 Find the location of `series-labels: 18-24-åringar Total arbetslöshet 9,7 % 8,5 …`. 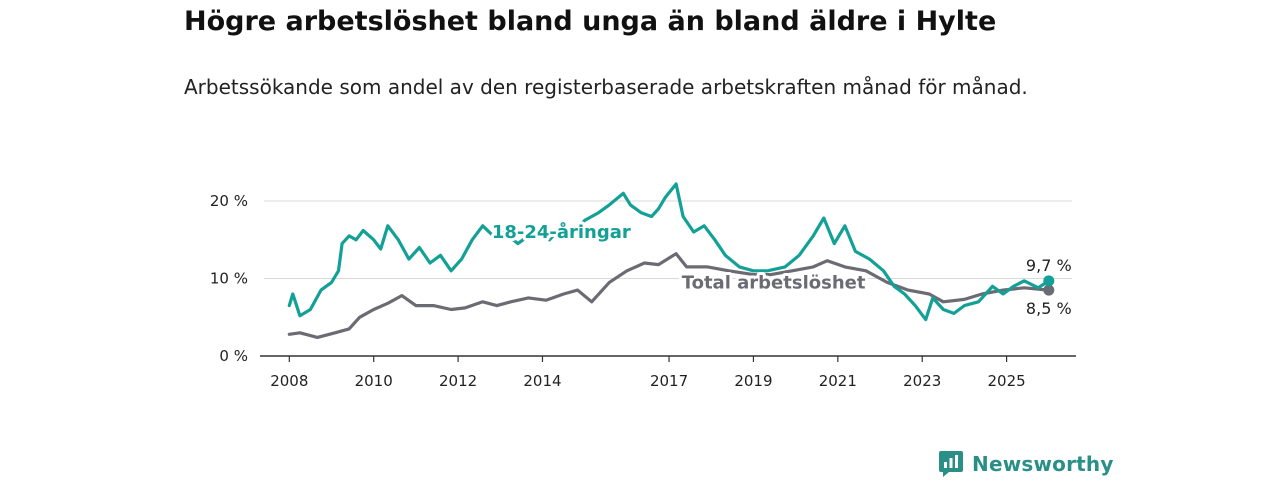

series-labels: 18-24-åringar Total arbetslöshet 9,7 % 8,5 … is located at coordinates (781, 269).